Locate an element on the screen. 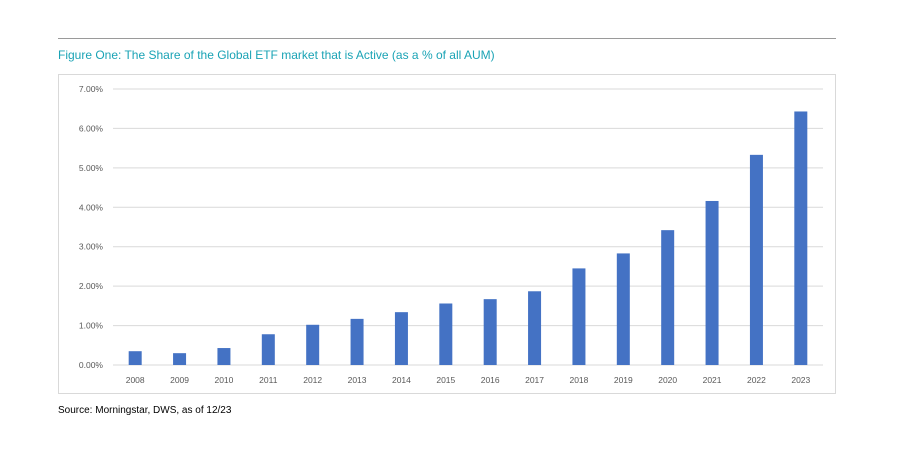  bar-2023 is located at coordinates (801, 238).